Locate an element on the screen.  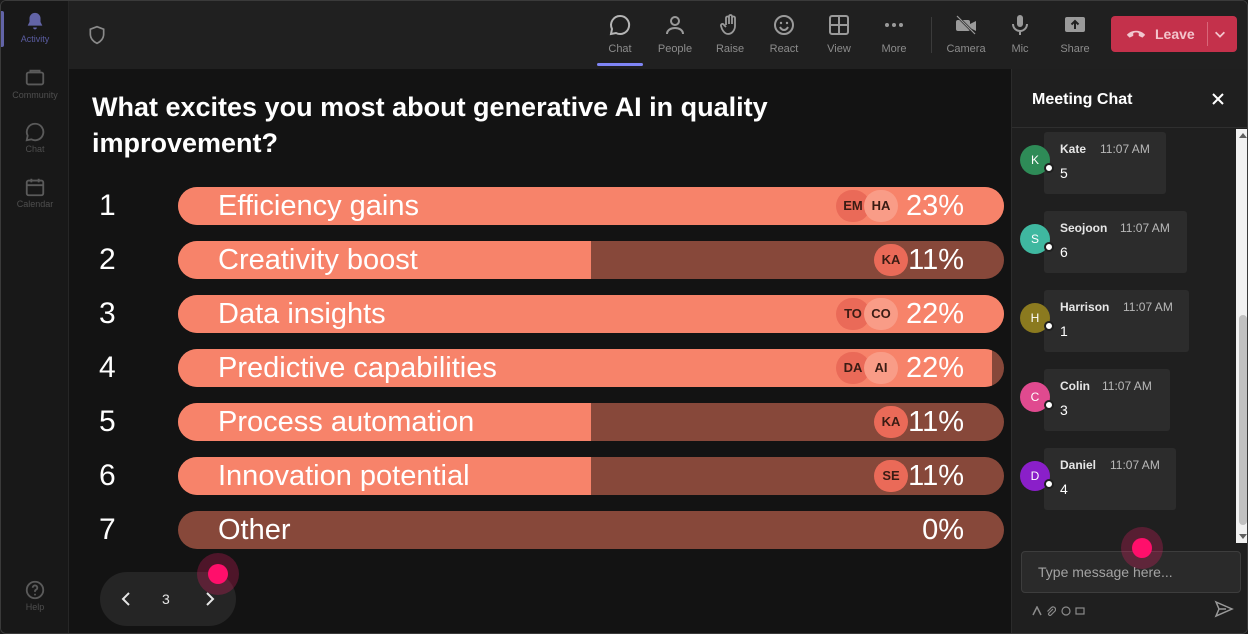
voter-avatar: HA is located at coordinates (881, 206).